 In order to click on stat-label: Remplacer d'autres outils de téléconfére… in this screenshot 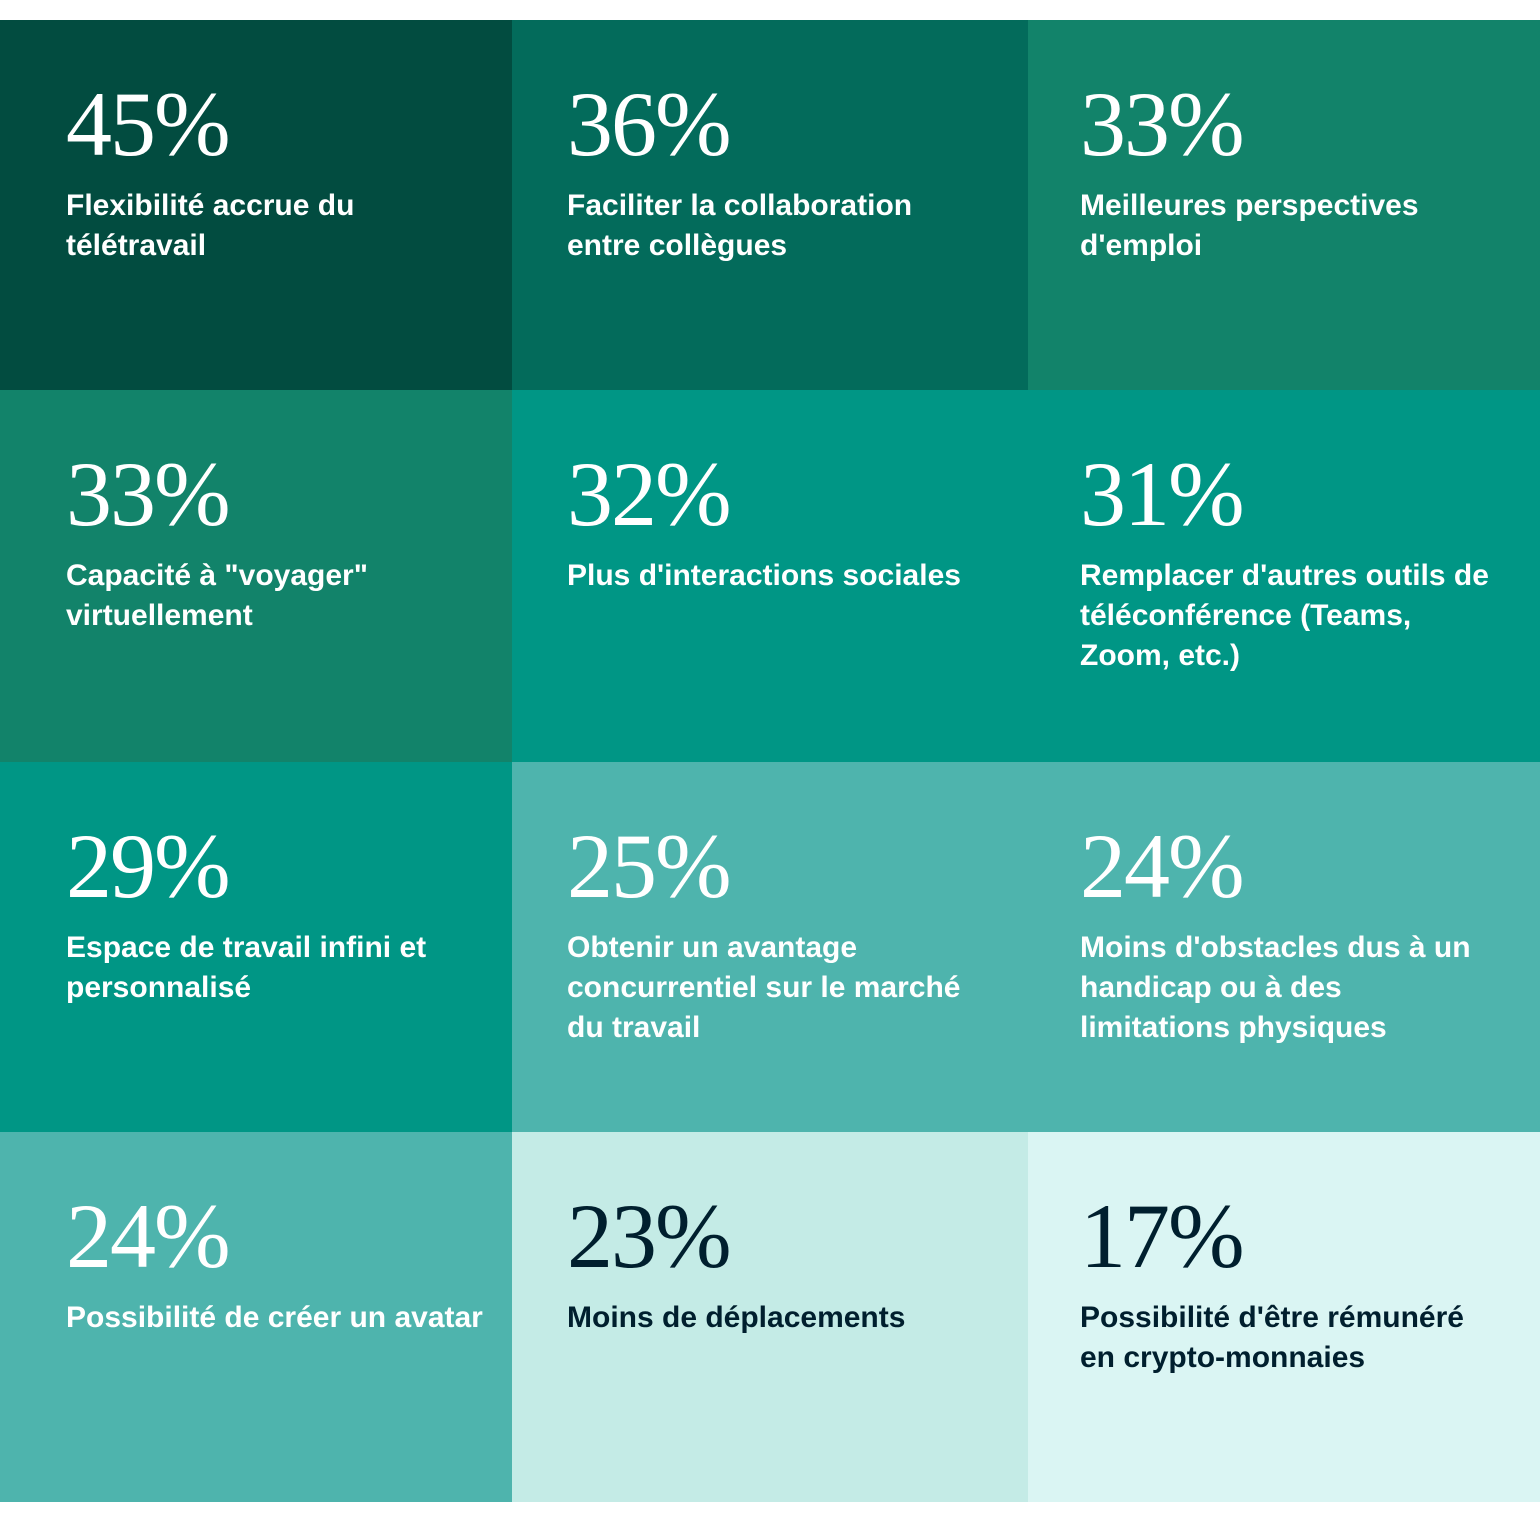, I will do `click(1284, 615)`.